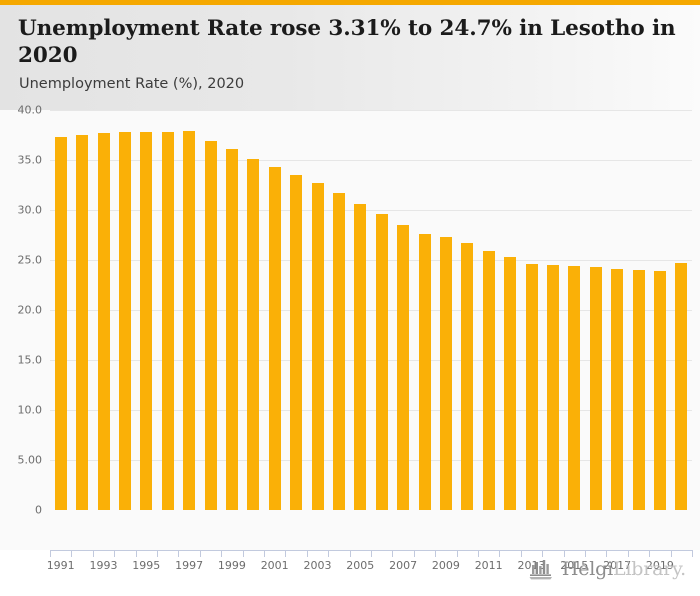 Image resolution: width=700 pixels, height=596 pixels. I want to click on y-tick-label: 25.0, so click(30, 260).